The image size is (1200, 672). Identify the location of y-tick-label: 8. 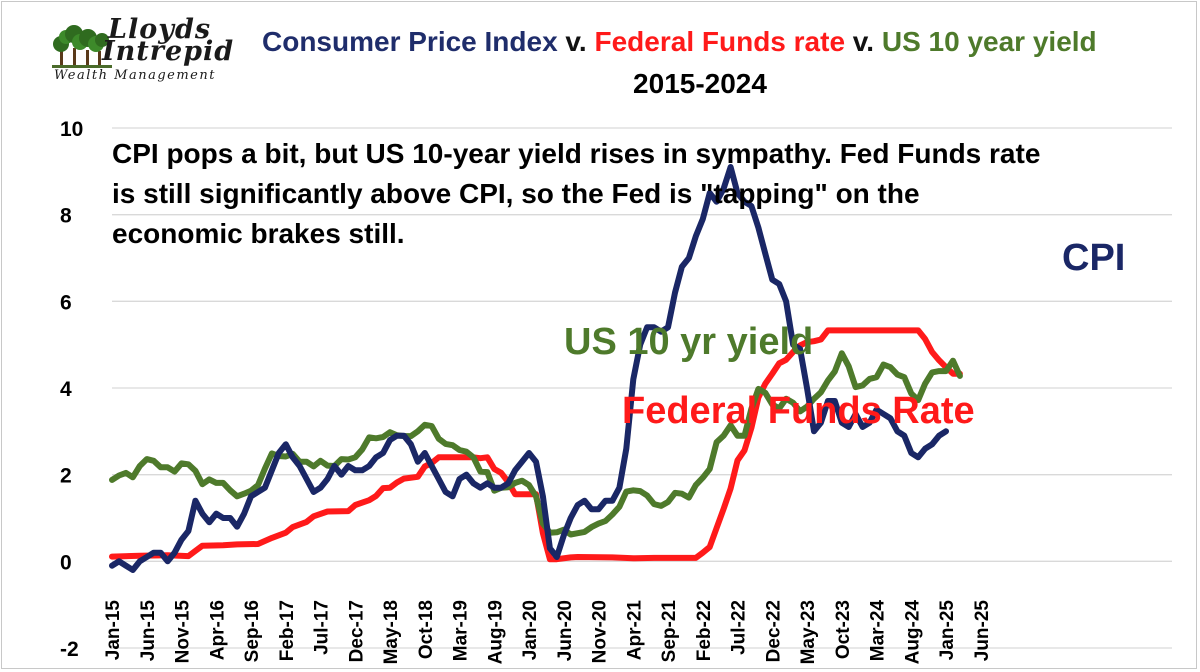
(66, 216).